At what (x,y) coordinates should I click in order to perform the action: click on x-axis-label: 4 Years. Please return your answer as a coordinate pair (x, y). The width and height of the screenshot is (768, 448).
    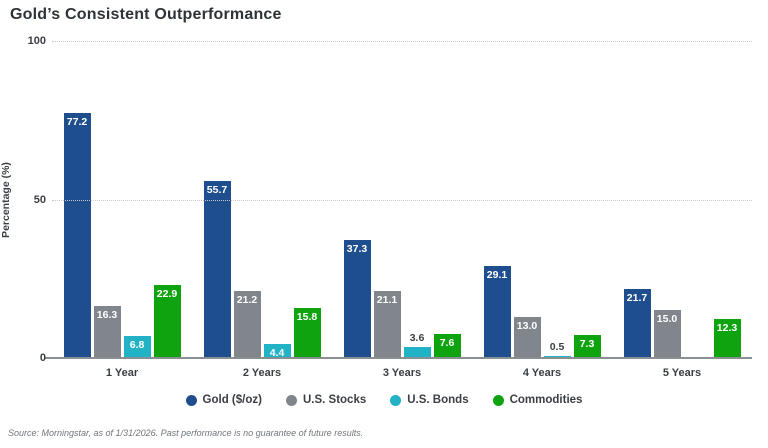
    Looking at the image, I should click on (542, 373).